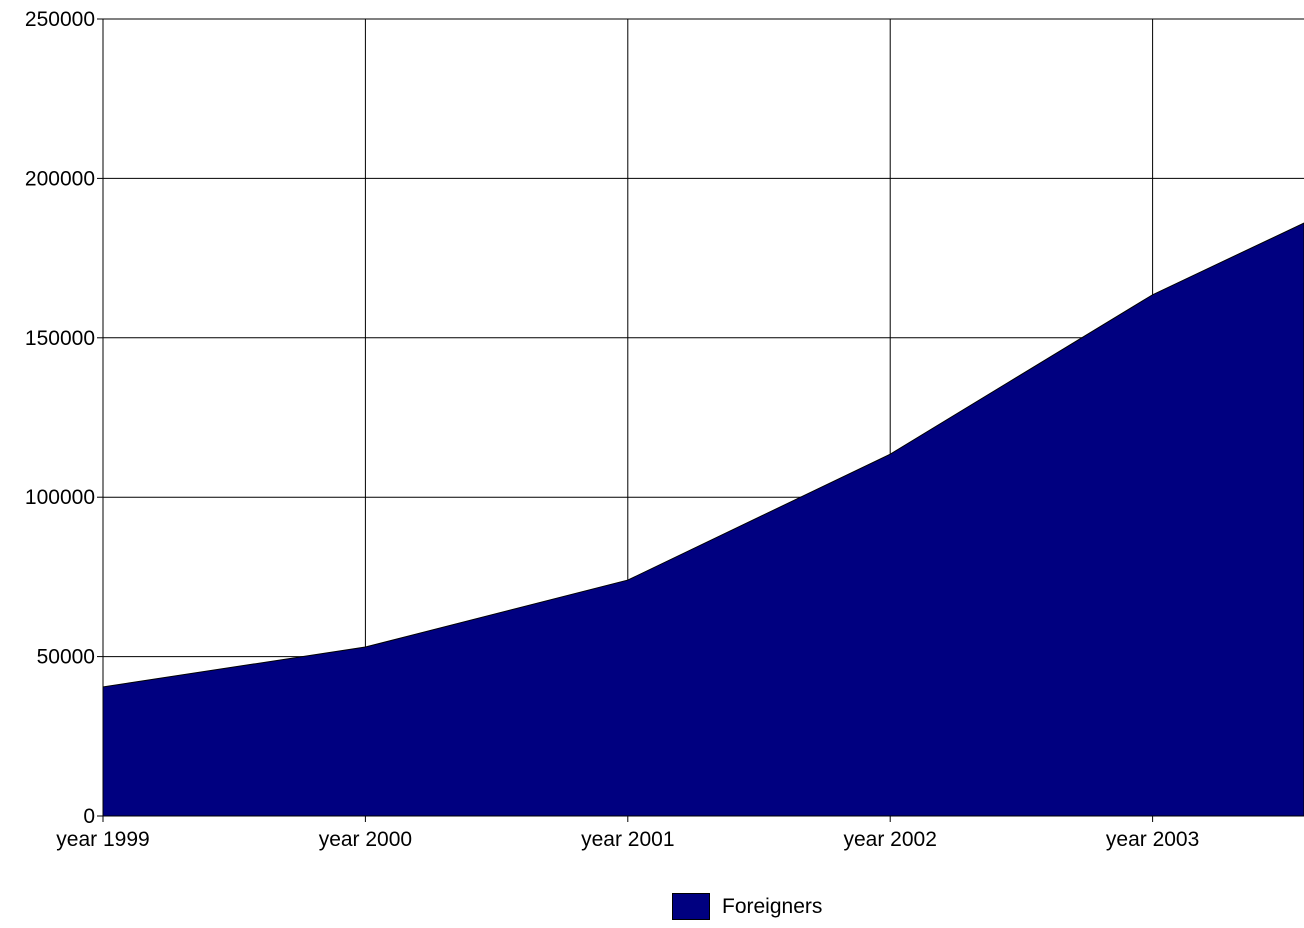 This screenshot has height=928, width=1304. What do you see at coordinates (60, 338) in the screenshot?
I see `y-tick-label: 150000` at bounding box center [60, 338].